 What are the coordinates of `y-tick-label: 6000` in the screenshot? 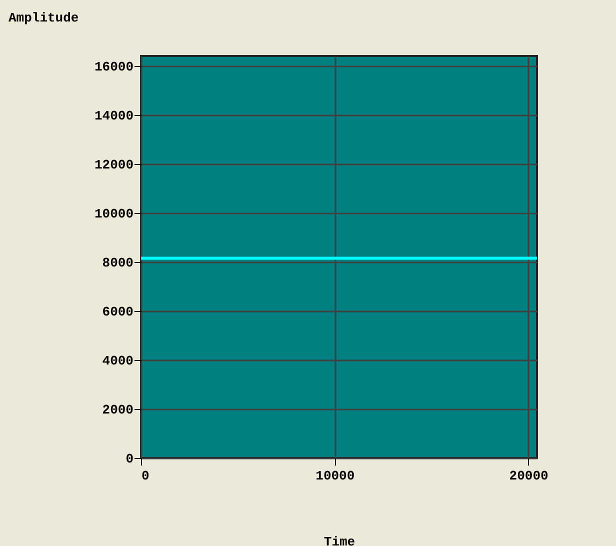 It's located at (118, 312).